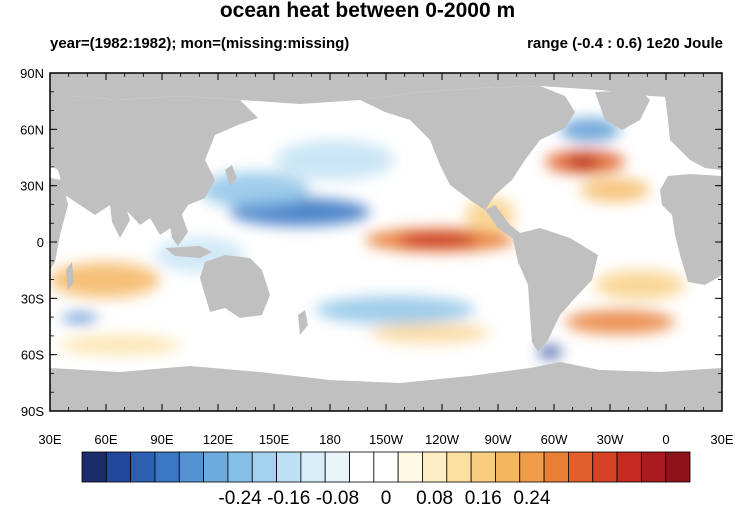 This screenshot has height=510, width=735. I want to click on lat-label: 90S, so click(32, 411).